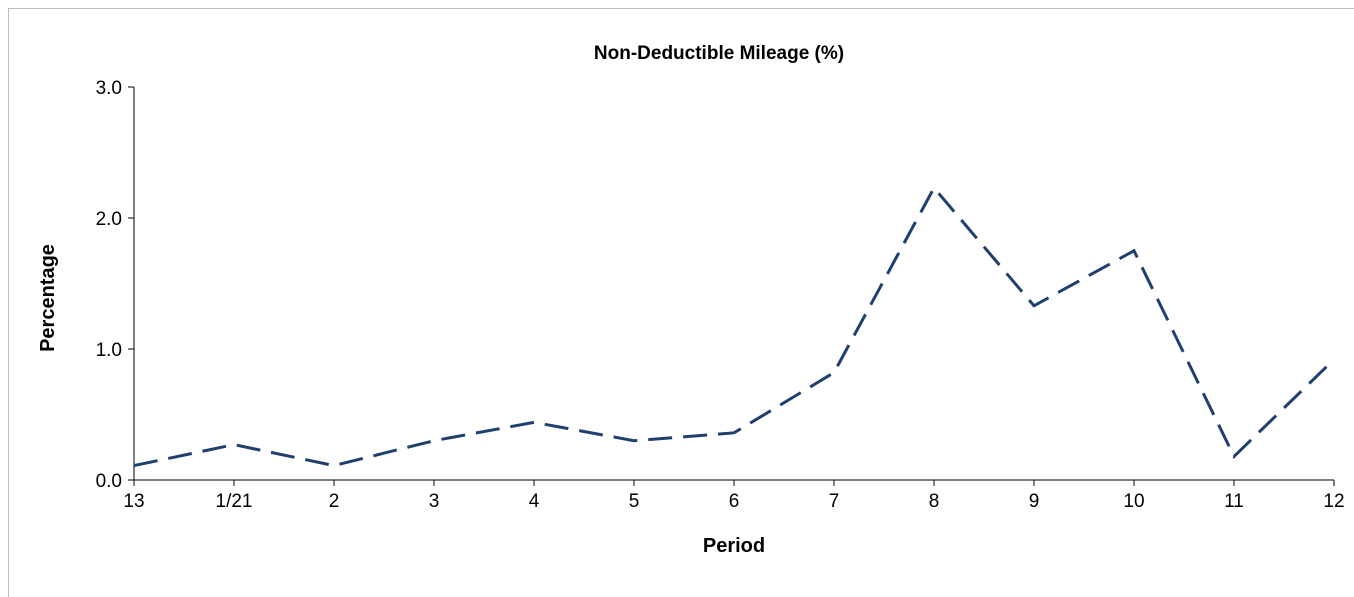 Image resolution: width=1354 pixels, height=597 pixels. I want to click on chart-title: Non-Deductible Mileage (%), so click(719, 53).